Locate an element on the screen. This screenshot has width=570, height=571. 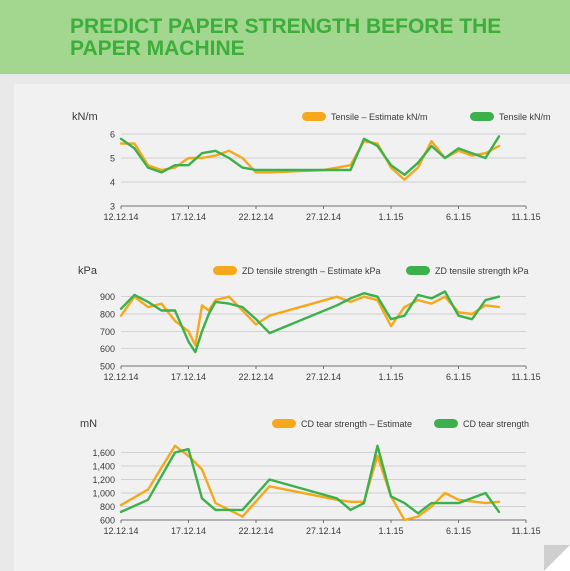
legend-label: Tensile – Estimate kN/m is located at coordinates (379, 117).